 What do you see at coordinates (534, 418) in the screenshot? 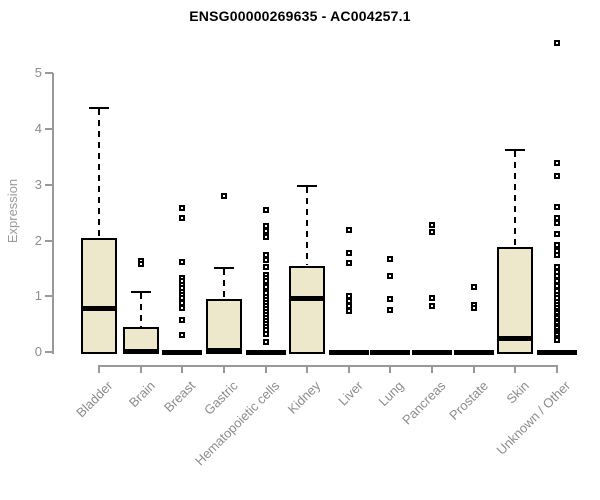
I see `x-tick-label: Unknown / Other` at bounding box center [534, 418].